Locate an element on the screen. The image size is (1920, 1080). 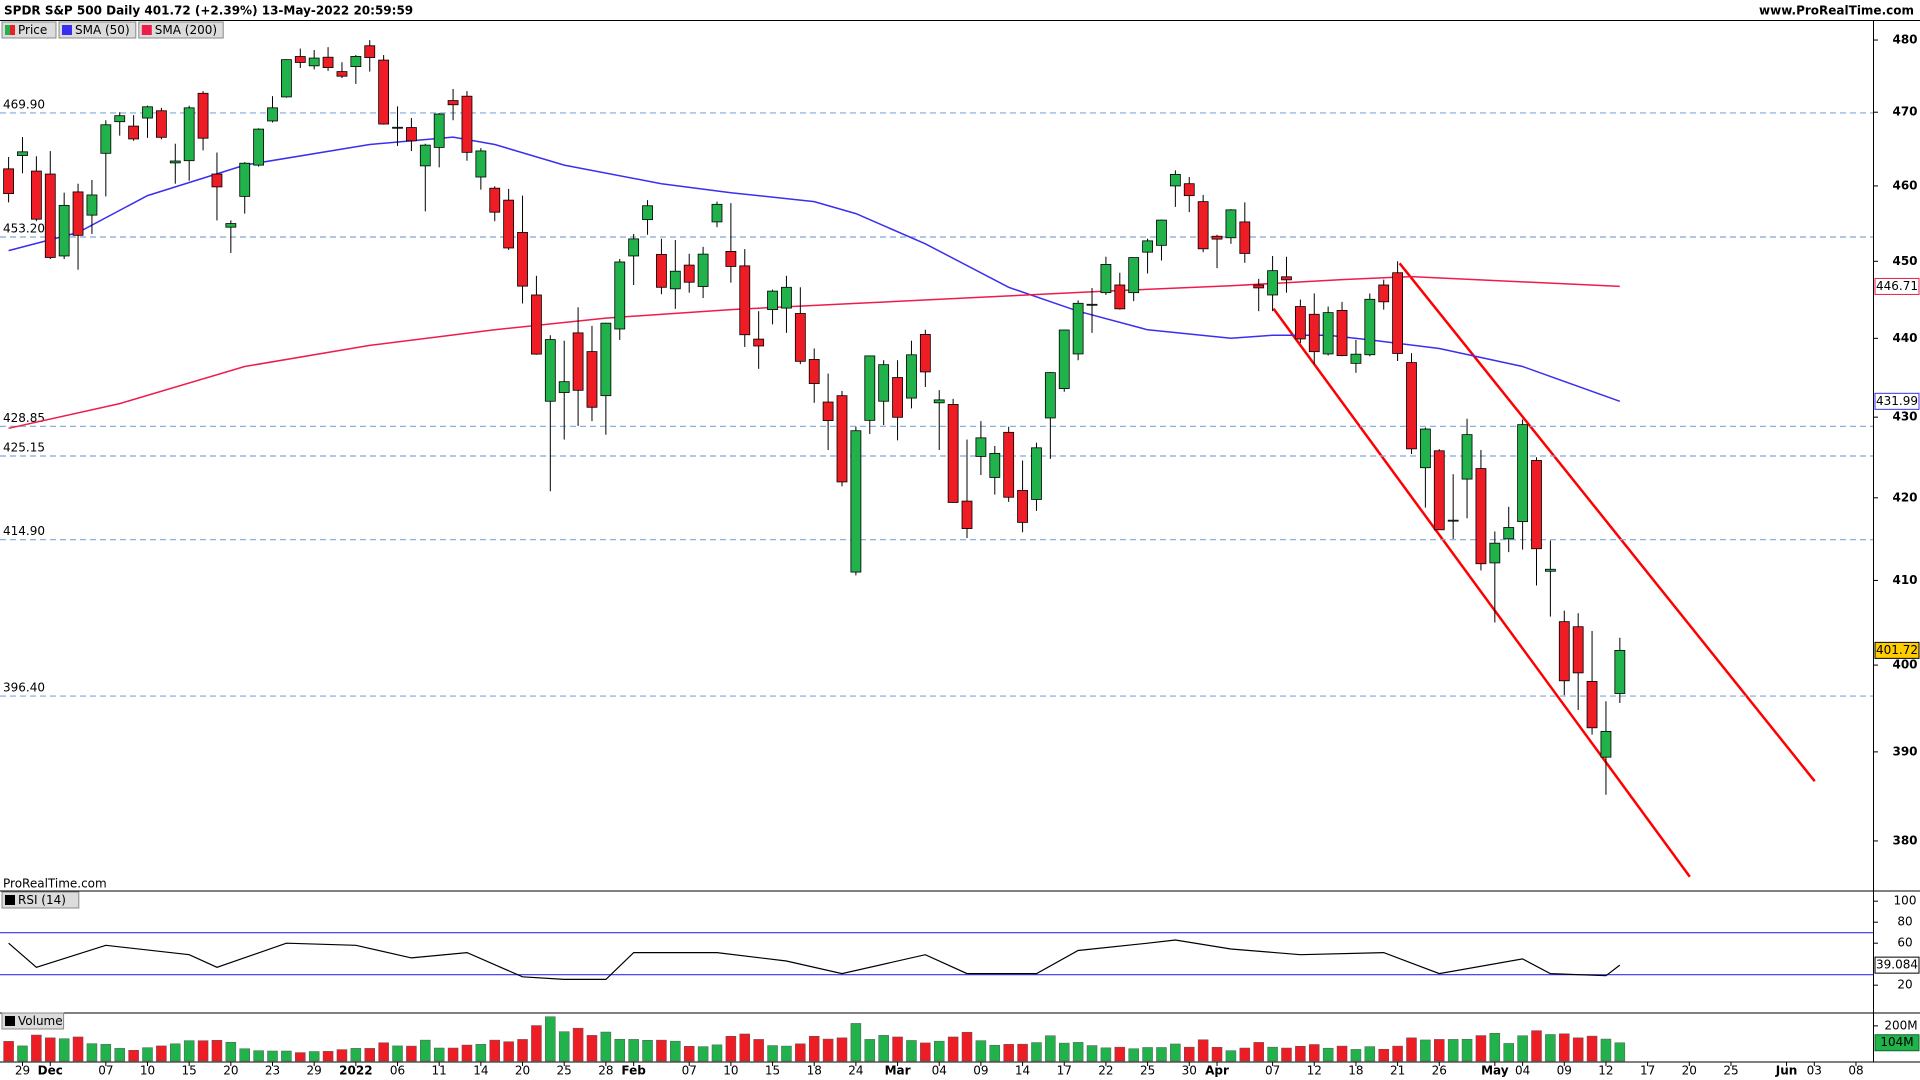
x-tick-label: 09 is located at coordinates (1564, 1071).